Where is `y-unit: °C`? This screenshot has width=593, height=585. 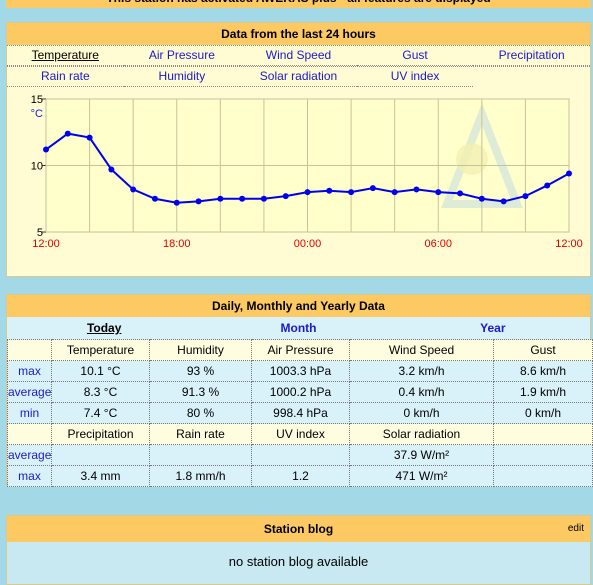 y-unit: °C is located at coordinates (37, 114).